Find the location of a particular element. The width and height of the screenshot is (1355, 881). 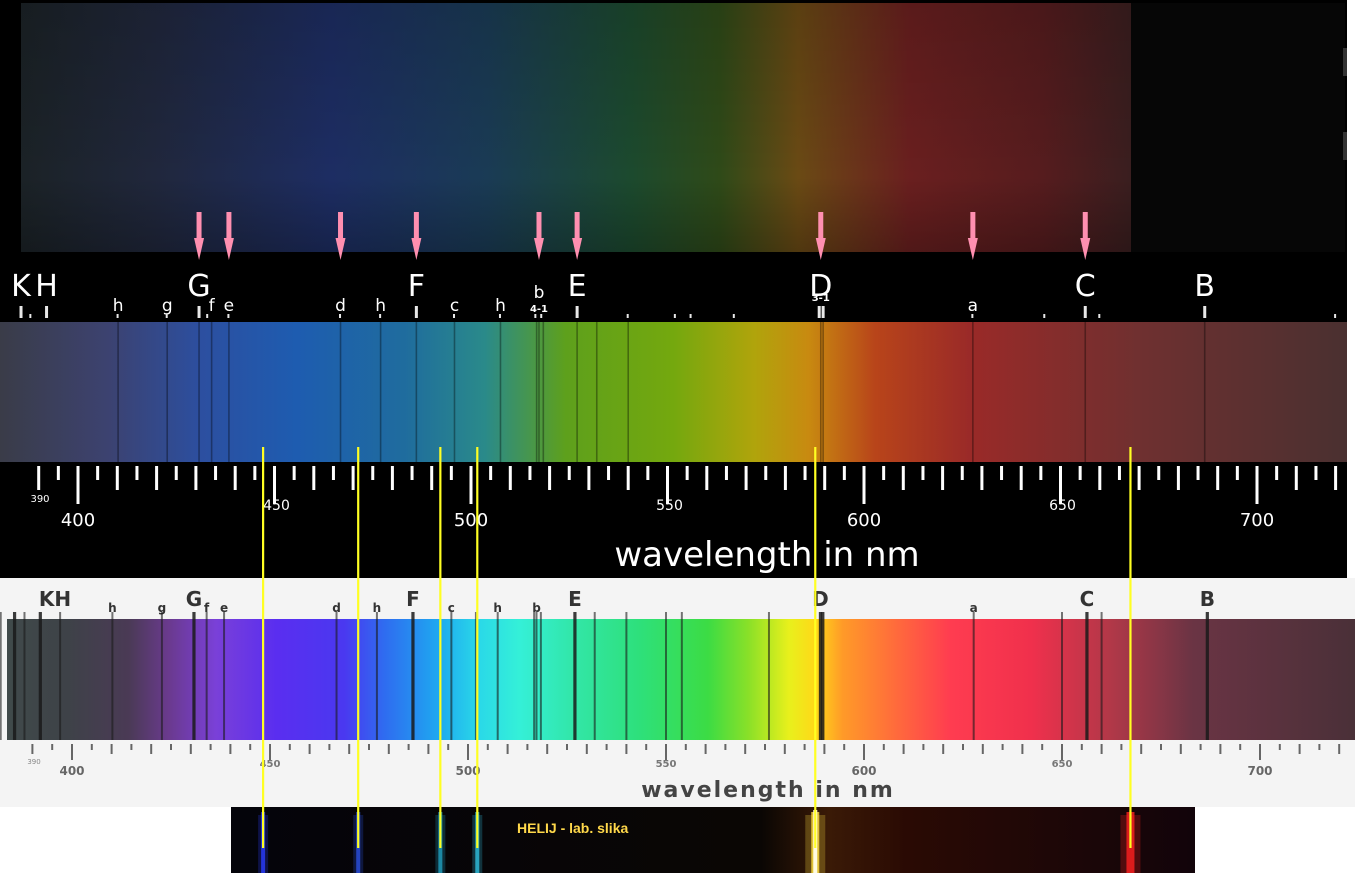

fraunhofer-label: C is located at coordinates (1085, 286).